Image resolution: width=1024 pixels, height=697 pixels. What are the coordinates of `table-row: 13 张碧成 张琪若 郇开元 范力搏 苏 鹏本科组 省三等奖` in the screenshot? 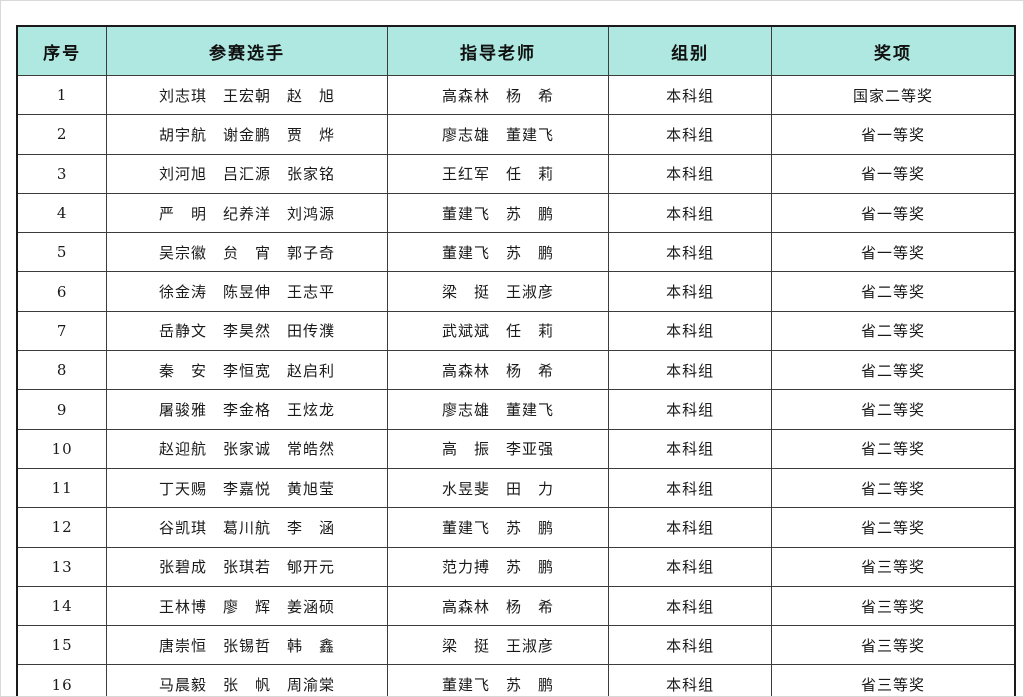 It's located at (516, 566).